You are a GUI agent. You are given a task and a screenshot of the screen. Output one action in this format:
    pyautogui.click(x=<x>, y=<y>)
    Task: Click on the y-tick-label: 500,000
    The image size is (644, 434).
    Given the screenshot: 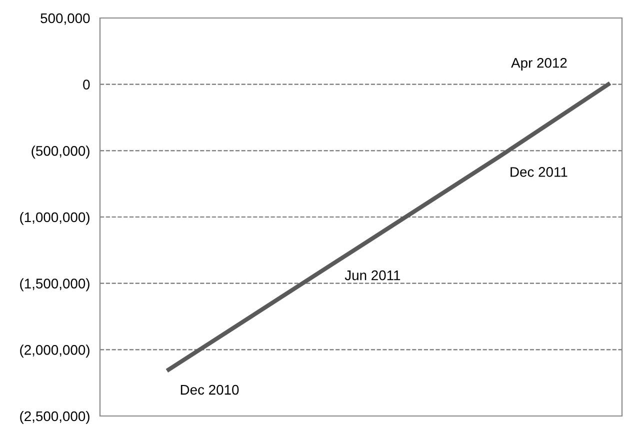 What is the action you would take?
    pyautogui.click(x=65, y=19)
    